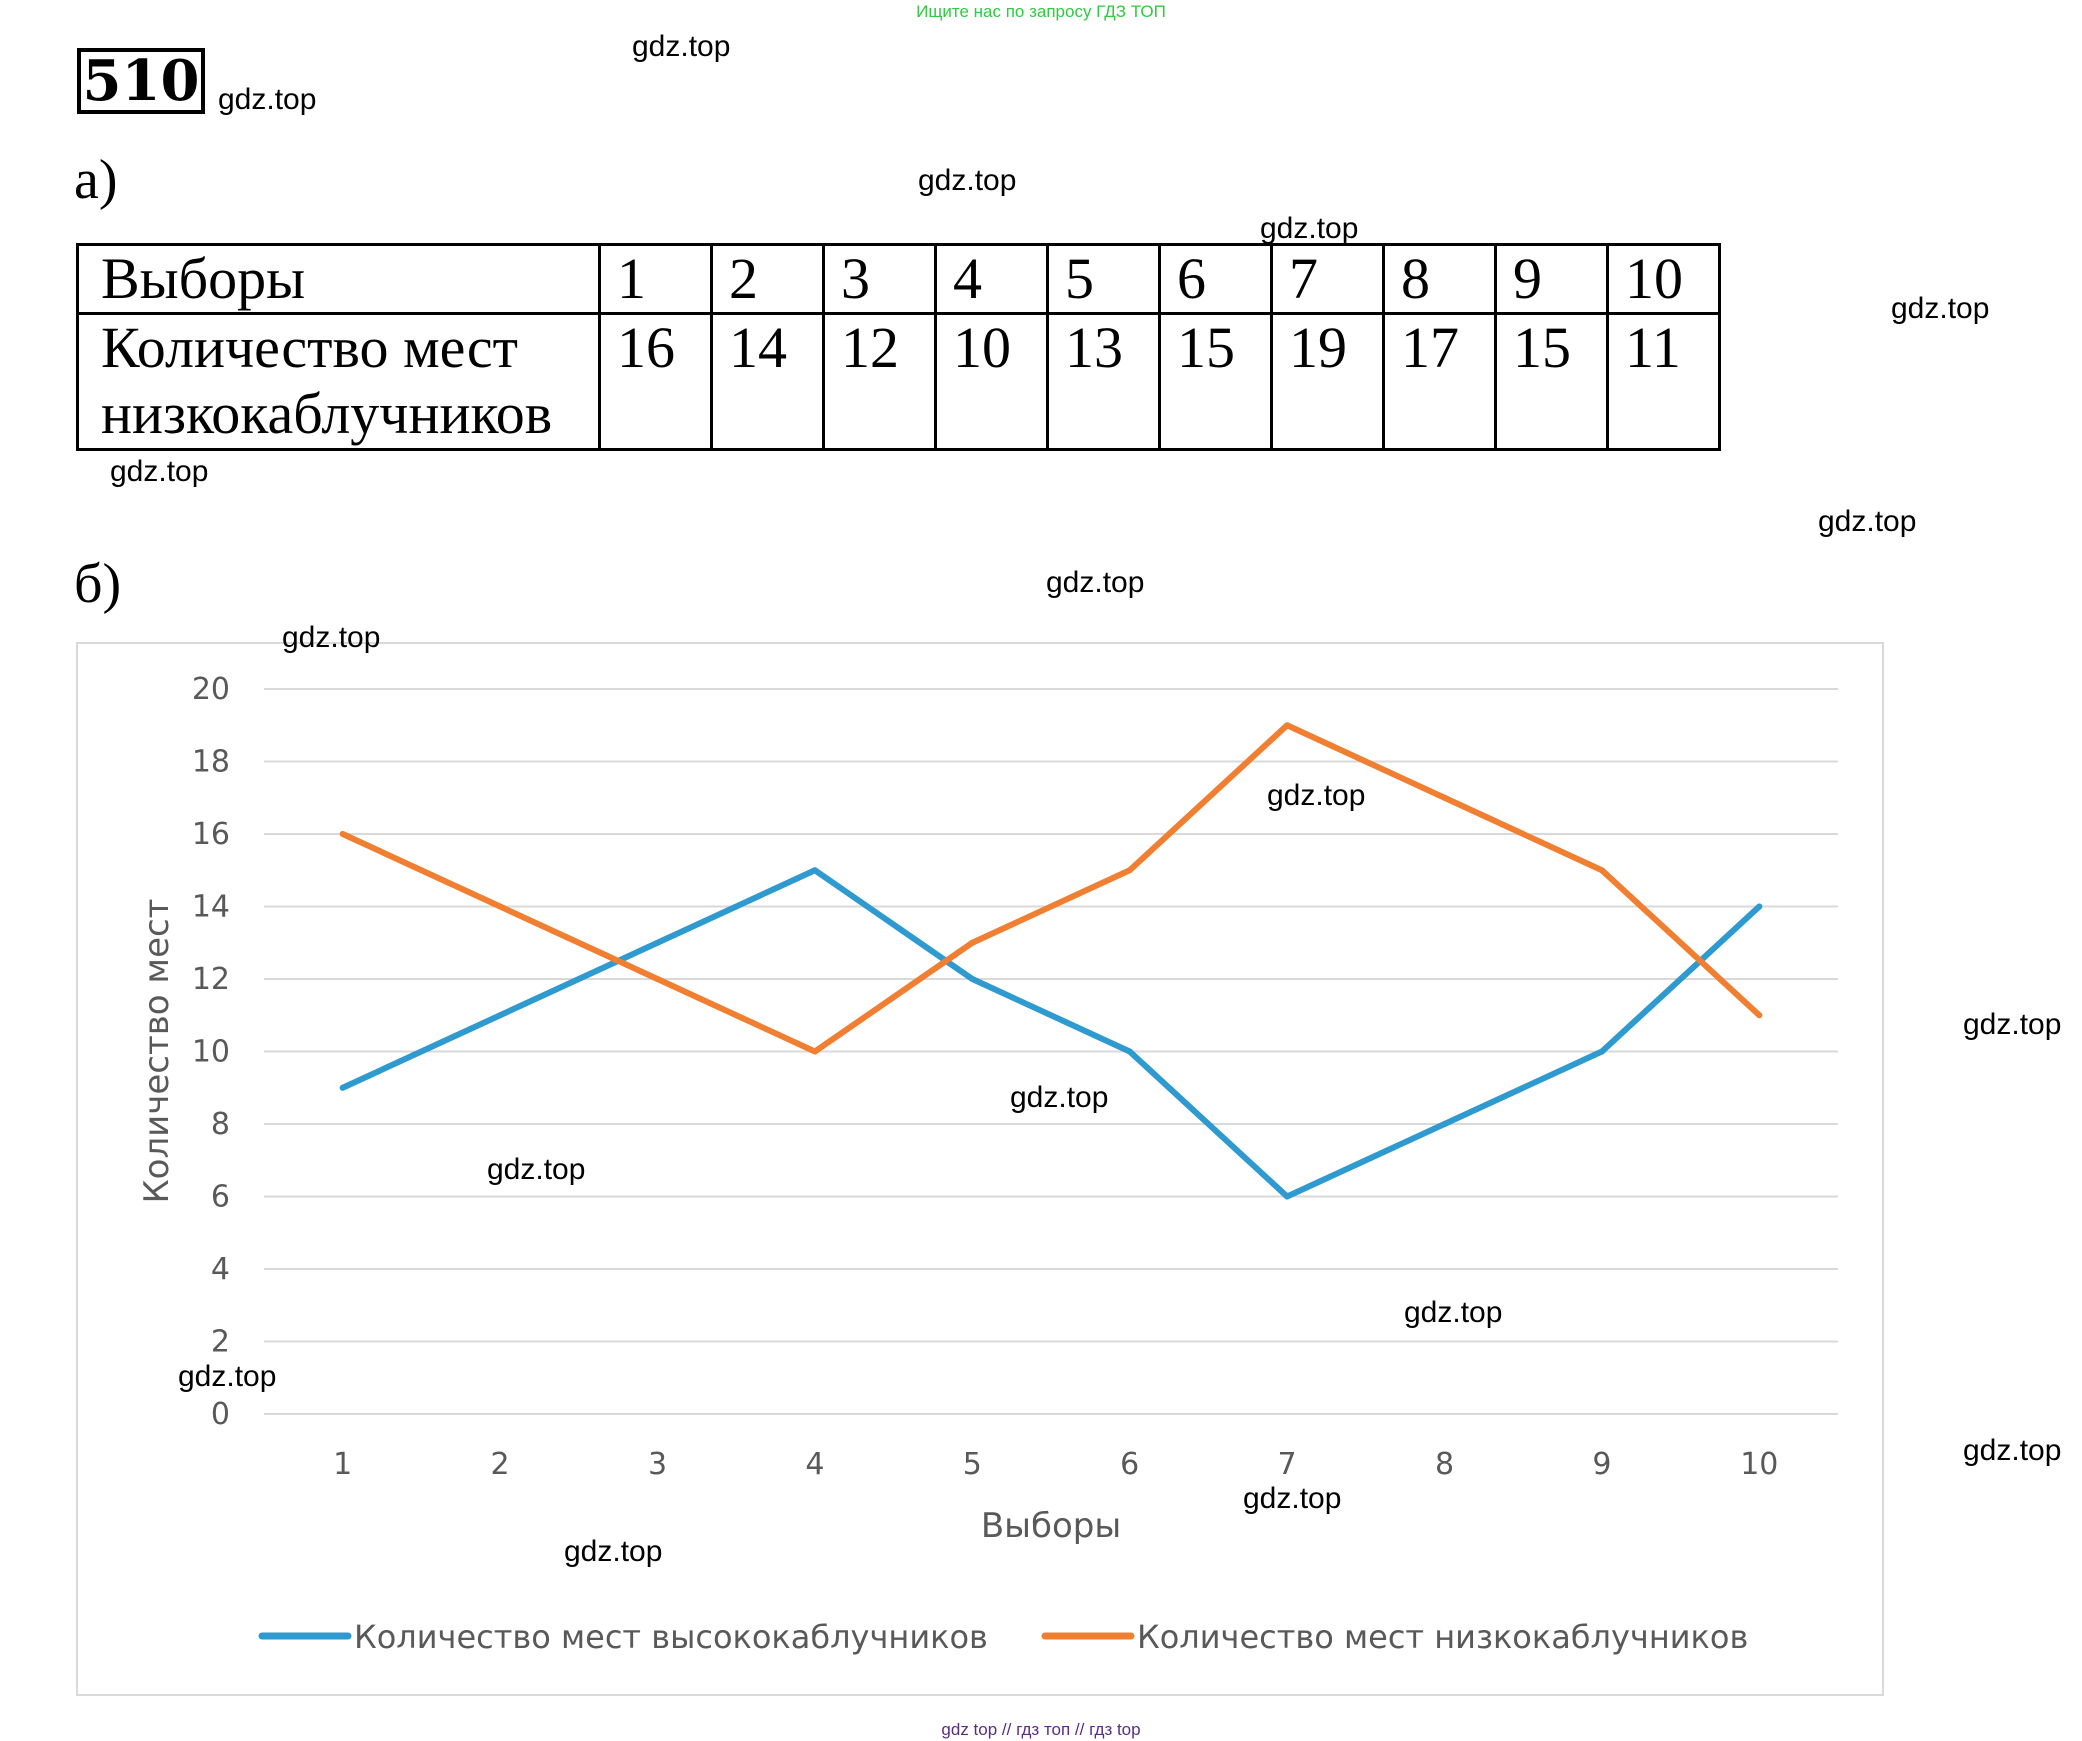 The width and height of the screenshot is (2082, 1741). Describe the element at coordinates (96, 180) in the screenshot. I see `part-a-label: а)` at that location.